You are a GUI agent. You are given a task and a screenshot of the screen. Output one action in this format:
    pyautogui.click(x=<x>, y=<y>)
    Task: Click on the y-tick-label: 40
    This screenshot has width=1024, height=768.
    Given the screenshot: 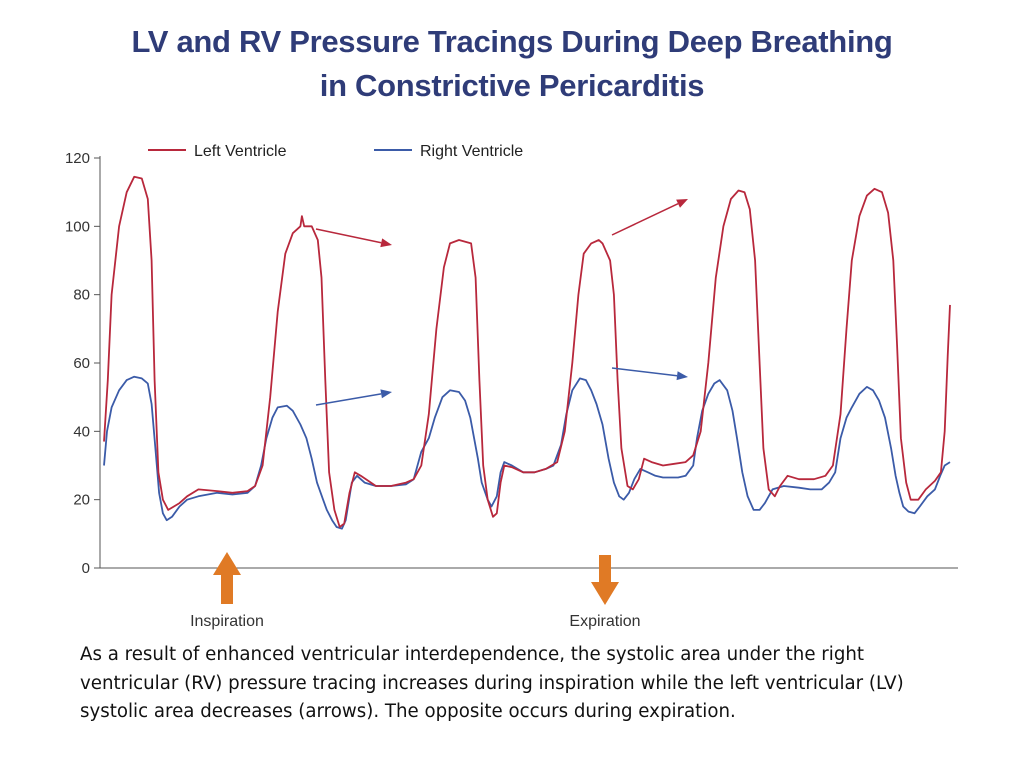 What is the action you would take?
    pyautogui.click(x=81, y=431)
    